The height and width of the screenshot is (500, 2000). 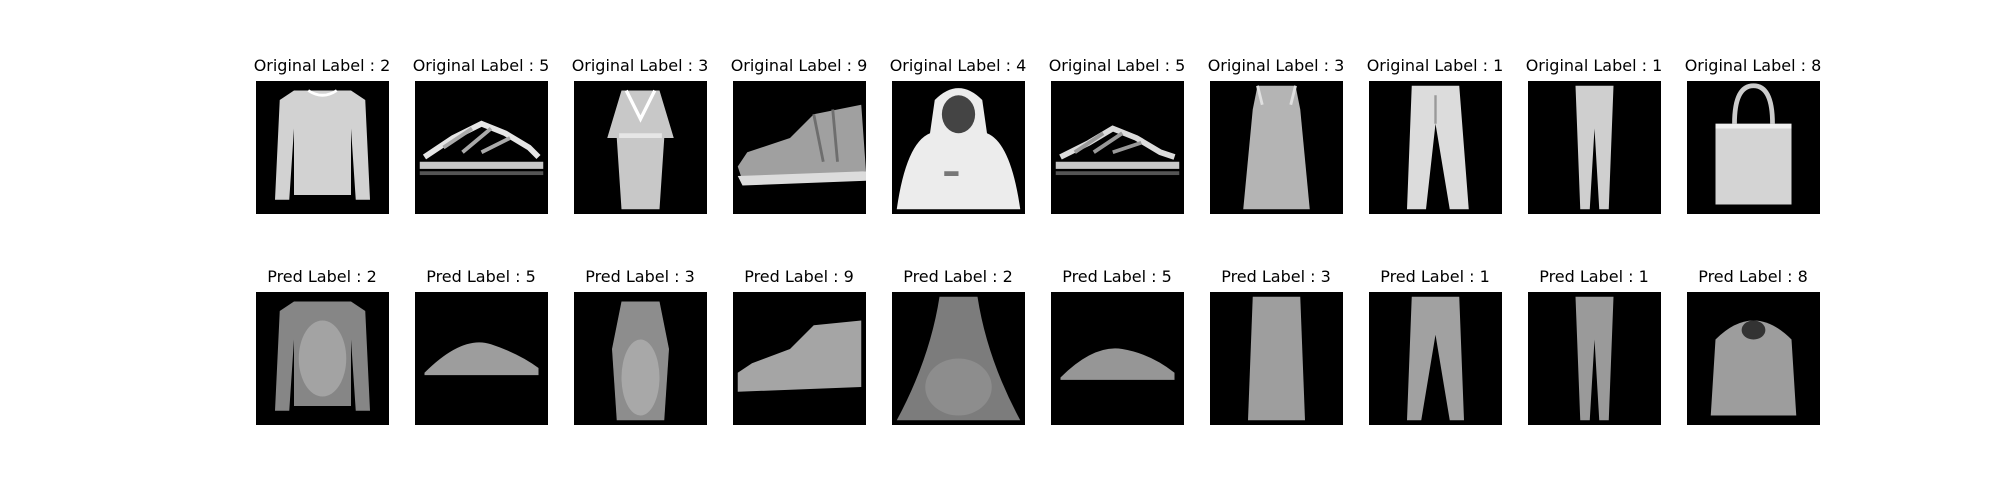 I want to click on prediction-cell: Pred Label : 9, so click(x=799, y=347).